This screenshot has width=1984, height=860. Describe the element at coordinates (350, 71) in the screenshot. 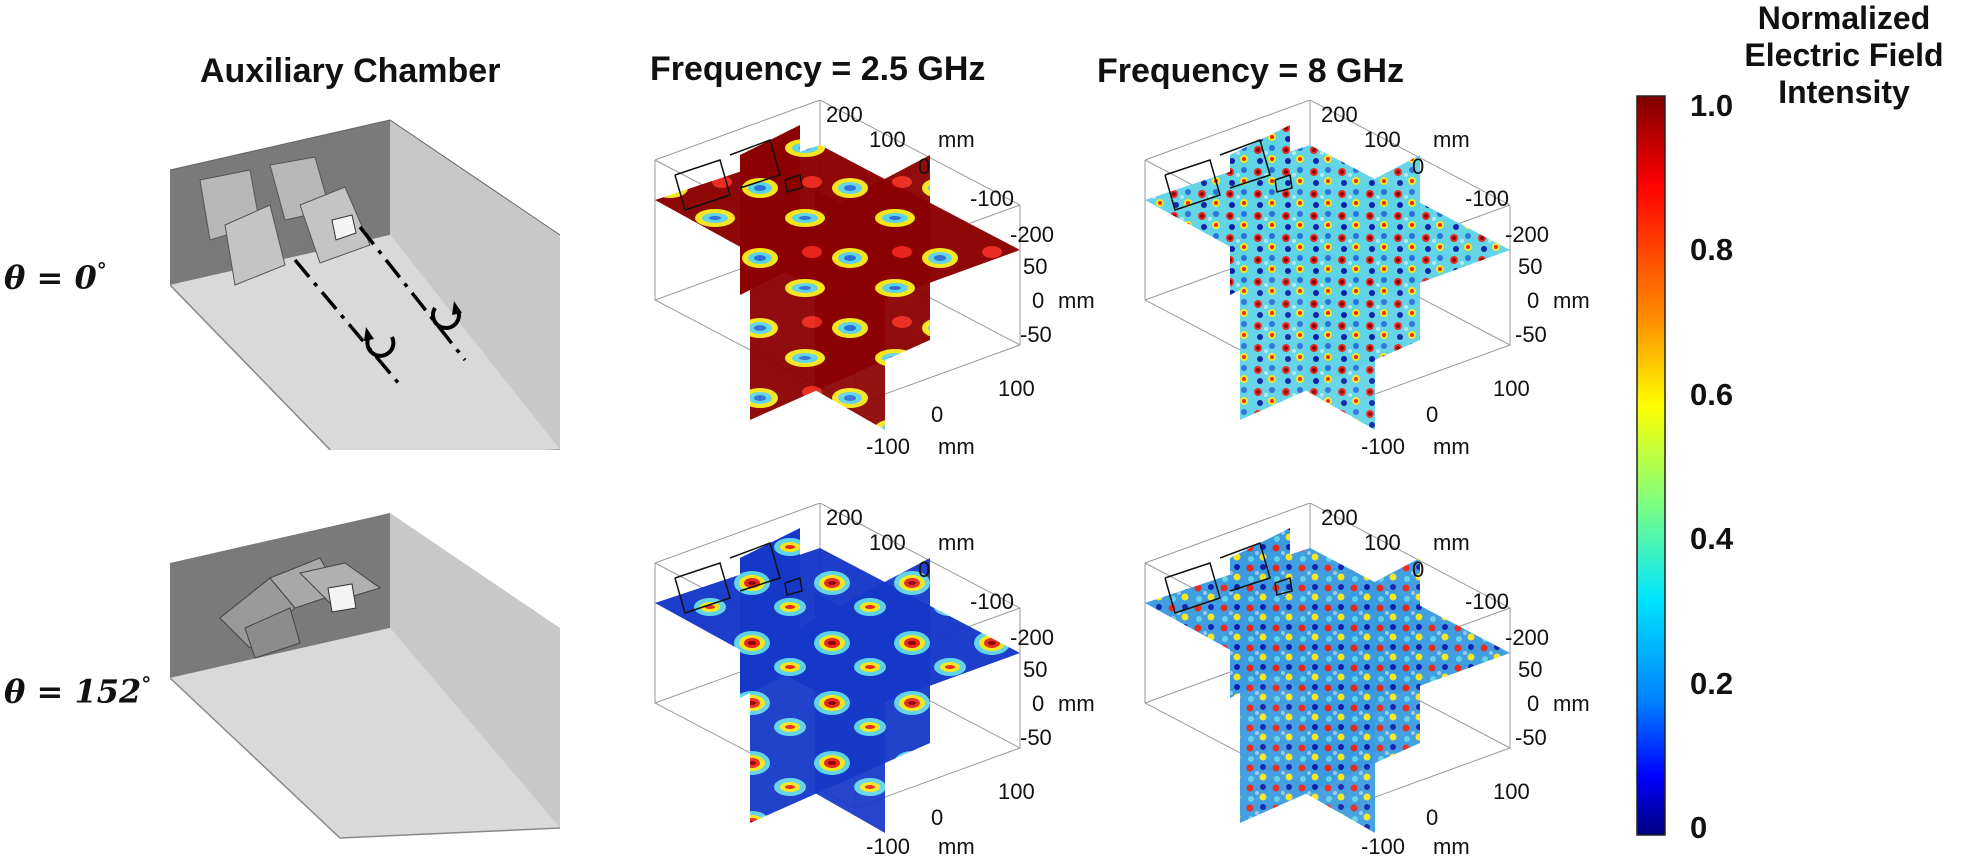

I see `title-auxiliary-chamber: Auxiliary Chamber` at that location.